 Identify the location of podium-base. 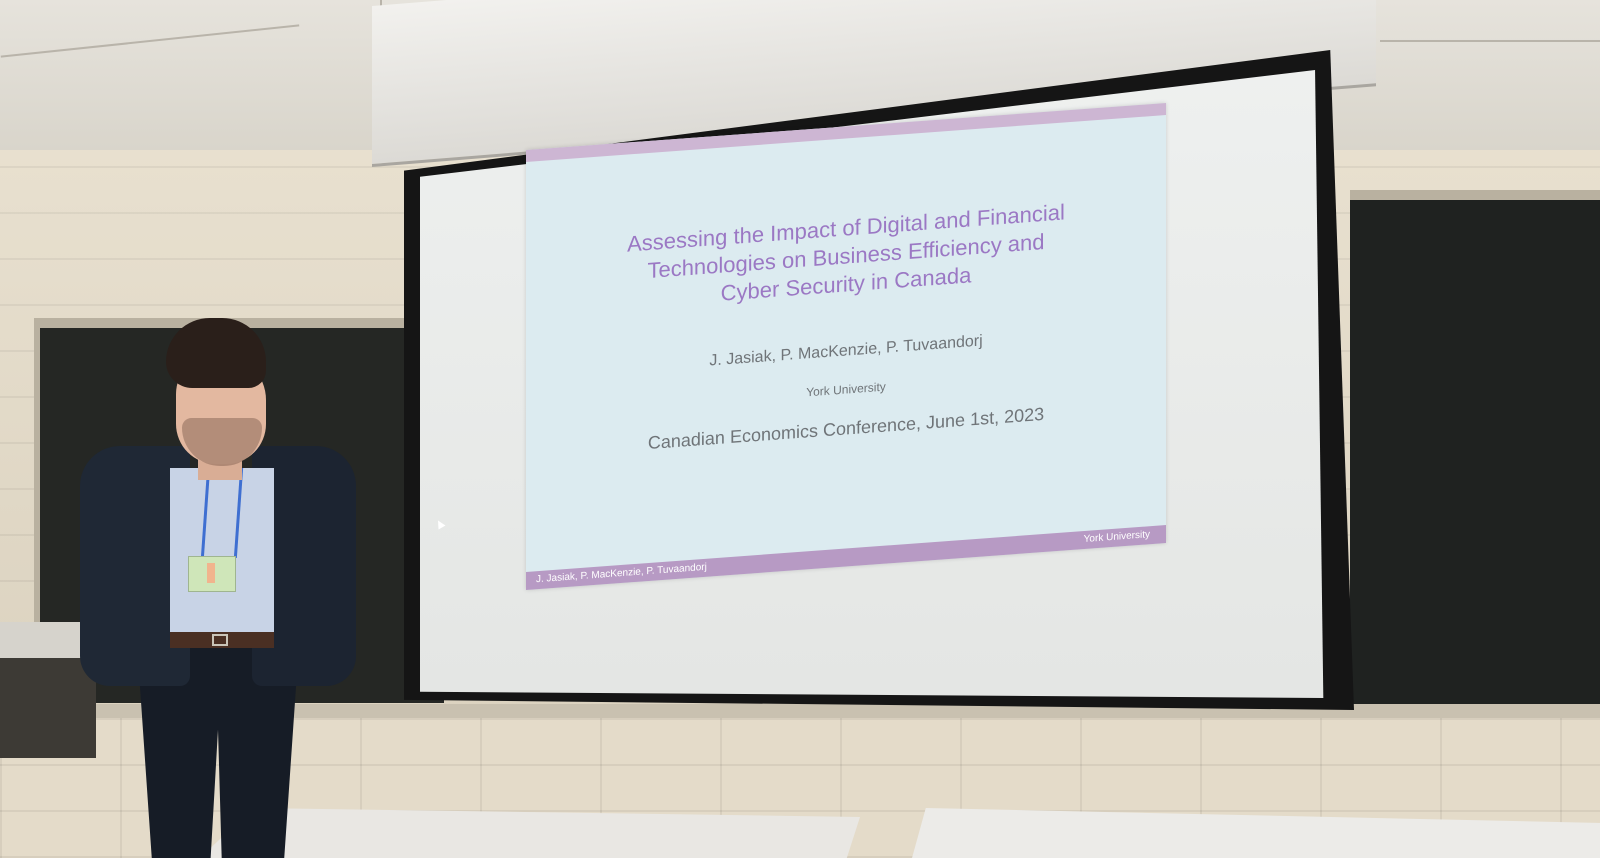
(48, 708).